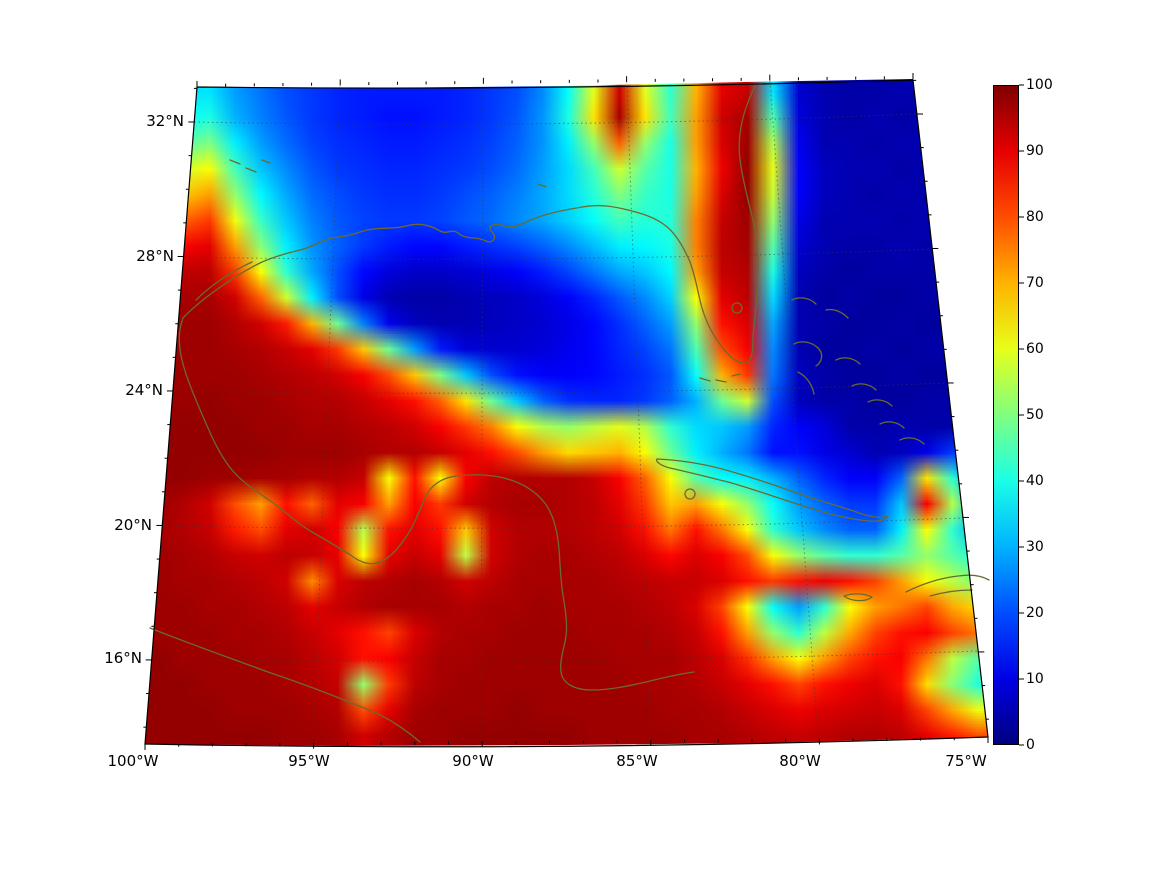 This screenshot has width=1167, height=875. Describe the element at coordinates (165, 121) in the screenshot. I see `lat-tick-label-32n: 32°N` at that location.